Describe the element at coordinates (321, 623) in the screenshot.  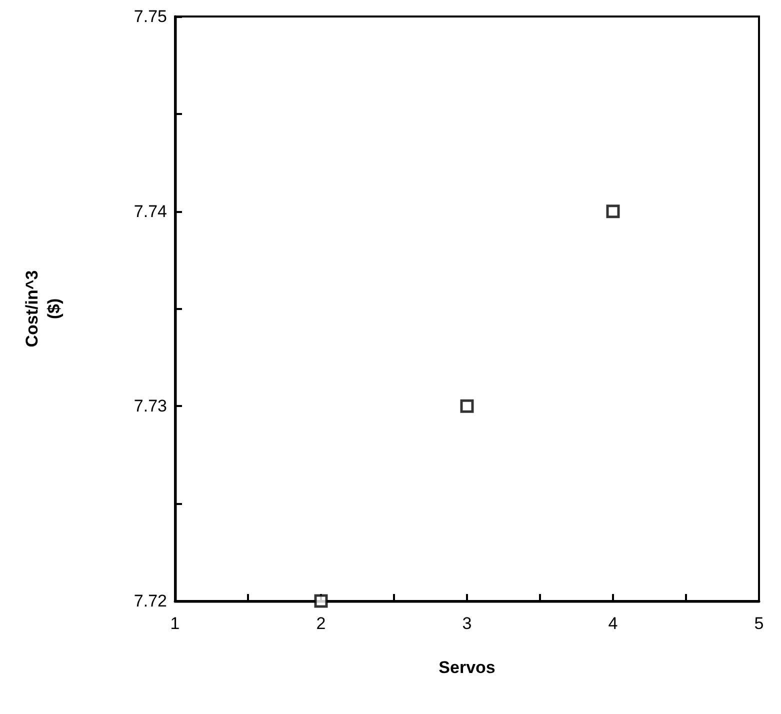
I see `x-tick-label: 2` at that location.